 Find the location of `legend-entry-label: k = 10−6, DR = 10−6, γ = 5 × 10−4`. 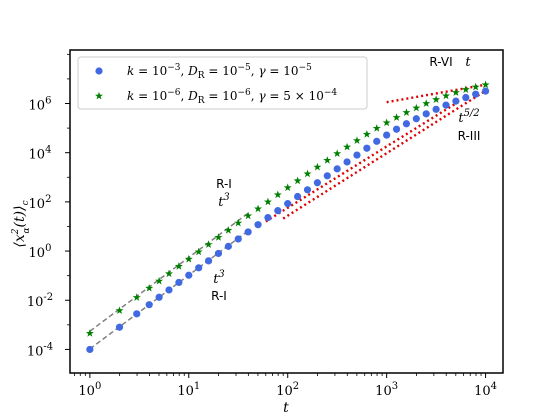

legend-entry-label: k = 10−6, DR = 10−6, γ = 5 × 10−4 is located at coordinates (232, 97).